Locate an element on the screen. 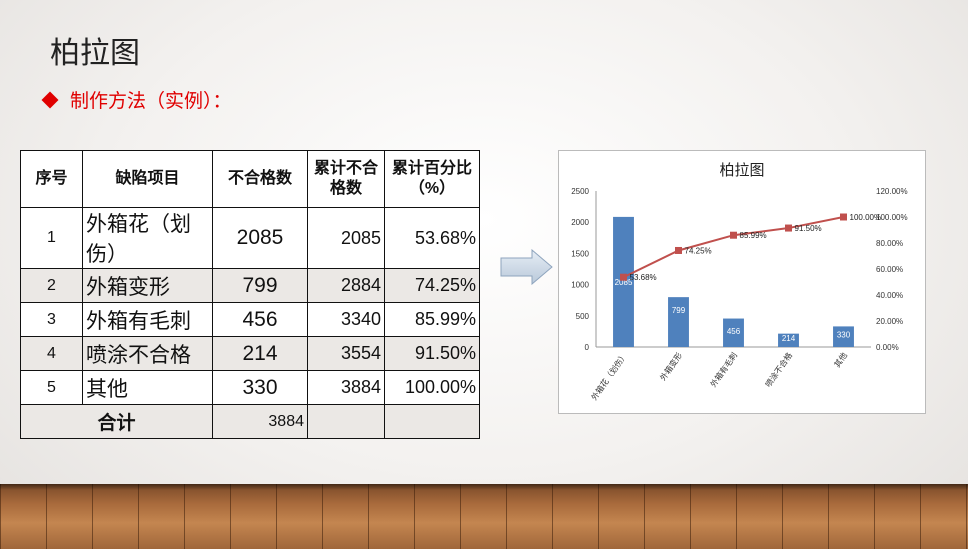 The image size is (968, 549). header-item: 缺陷项目 is located at coordinates (147, 179).